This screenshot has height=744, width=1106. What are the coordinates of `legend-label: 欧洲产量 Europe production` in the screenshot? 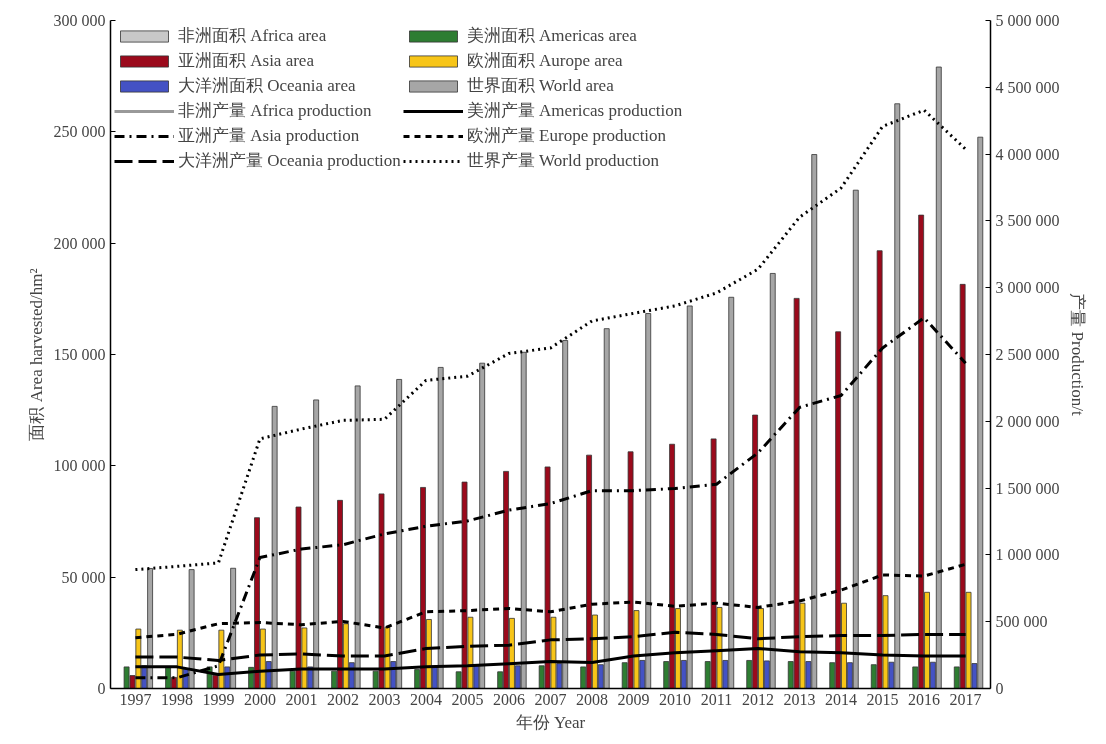 It's located at (566, 136).